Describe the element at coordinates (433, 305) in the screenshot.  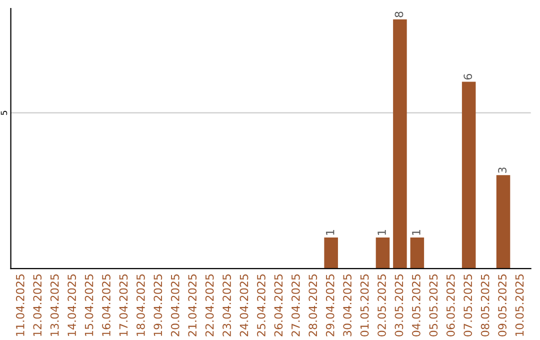
I see `x-tick-label: 05.05.2025` at that location.